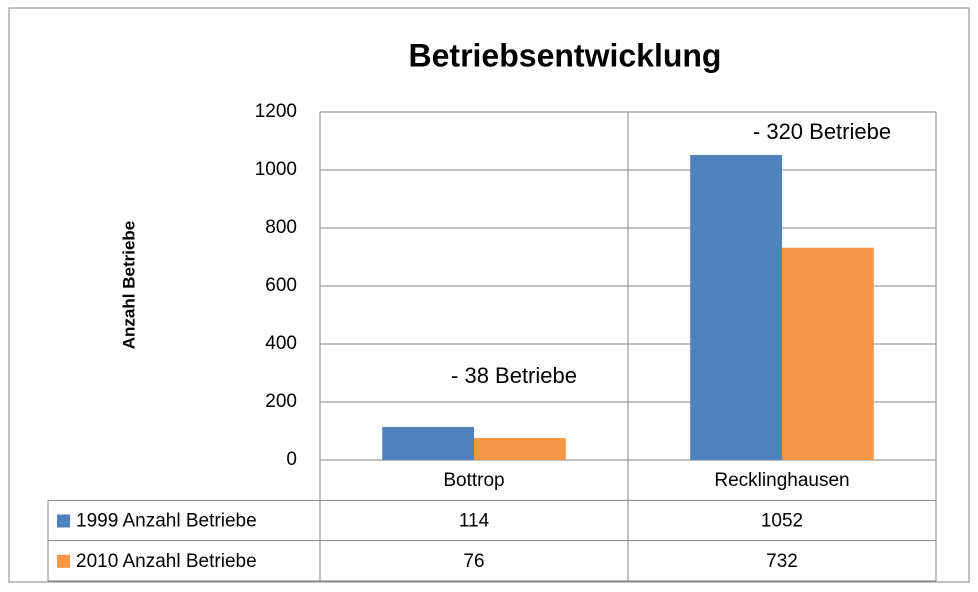 Image resolution: width=978 pixels, height=592 pixels. I want to click on y-tick-label: 200, so click(281, 401).